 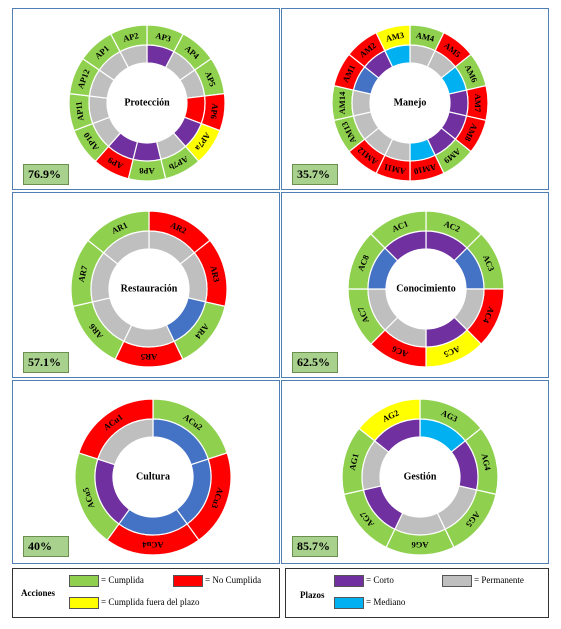 I want to click on segment-label-ag6: AG6, so click(x=420, y=545).